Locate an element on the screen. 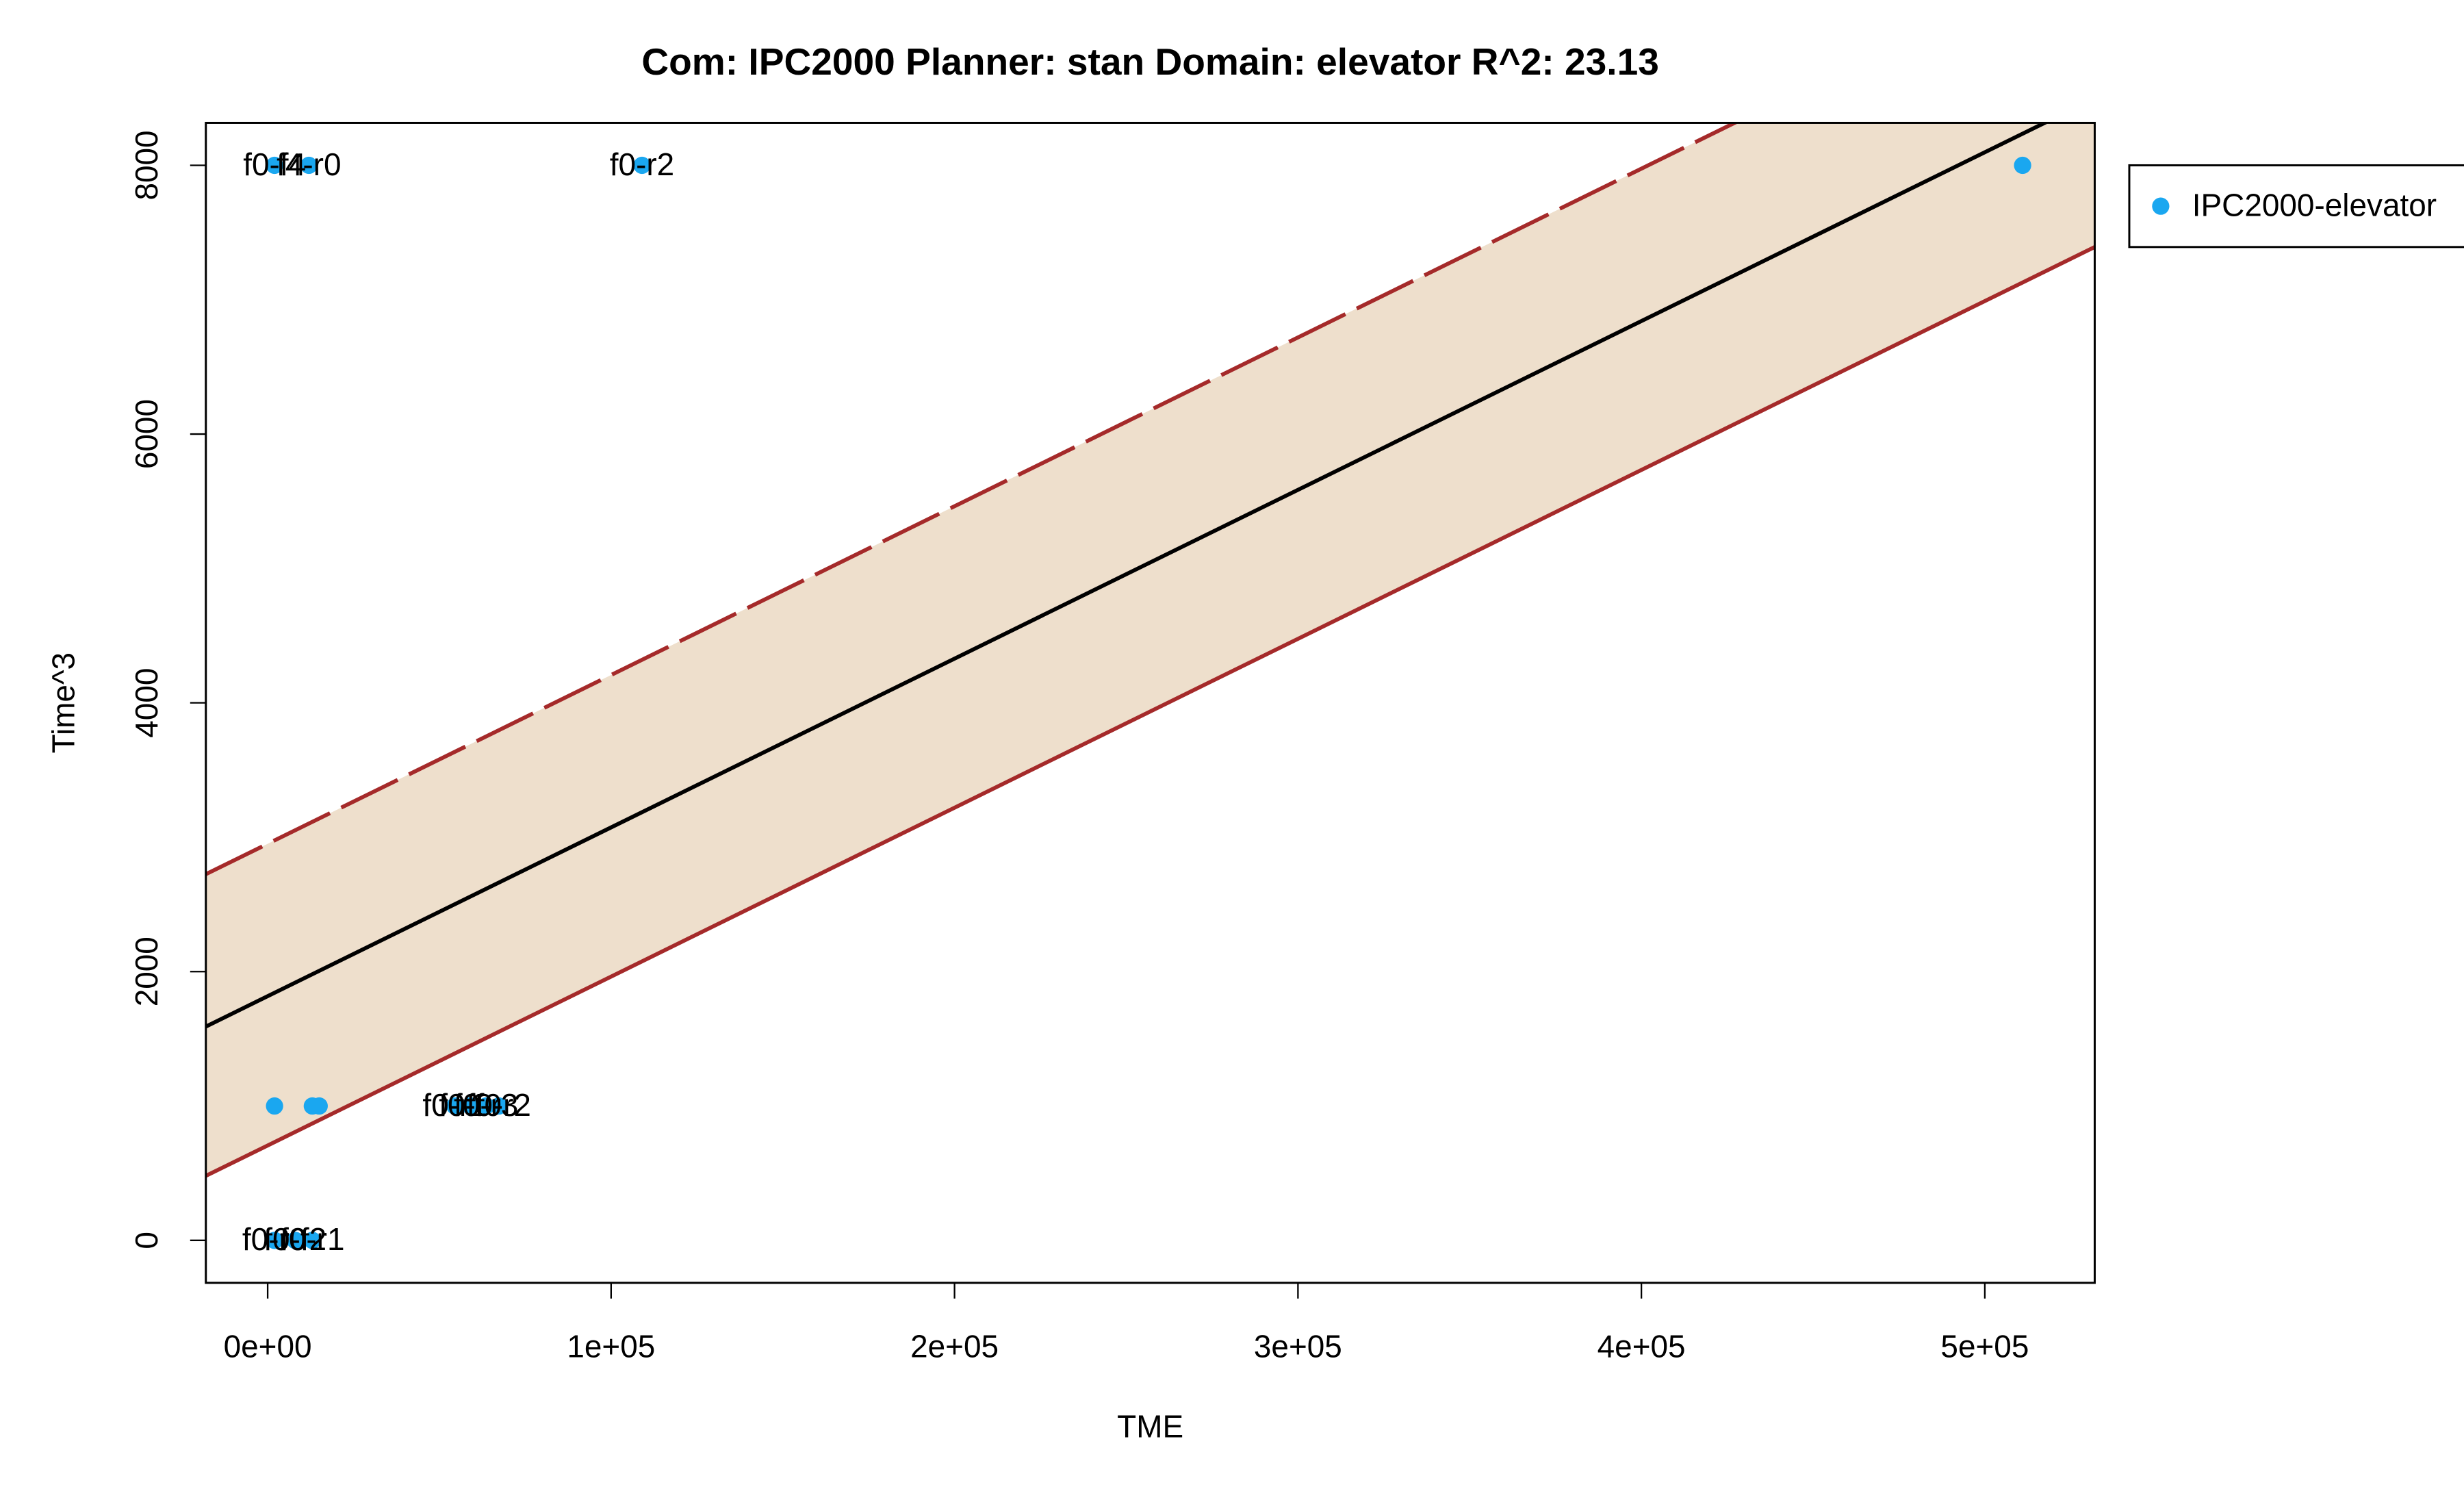 Image resolution: width=2464 pixels, height=1489 pixels. x-tick-label: 3e+05 is located at coordinates (1298, 1346).